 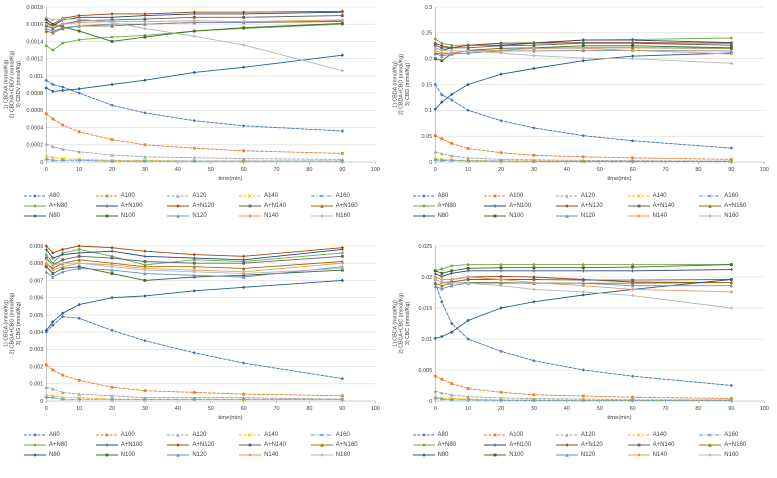 I want to click on svg-text: 0.015, so click(x=425, y=309).